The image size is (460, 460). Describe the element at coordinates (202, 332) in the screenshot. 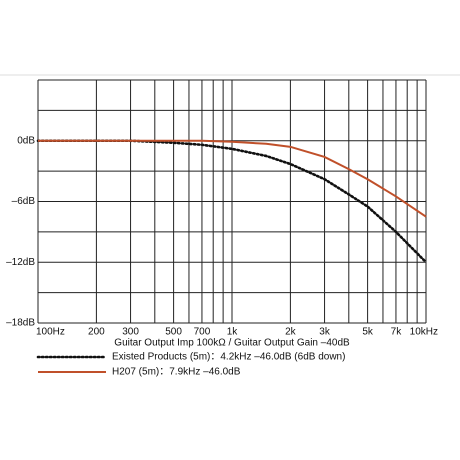

I see `x-tick-label: 700` at that location.